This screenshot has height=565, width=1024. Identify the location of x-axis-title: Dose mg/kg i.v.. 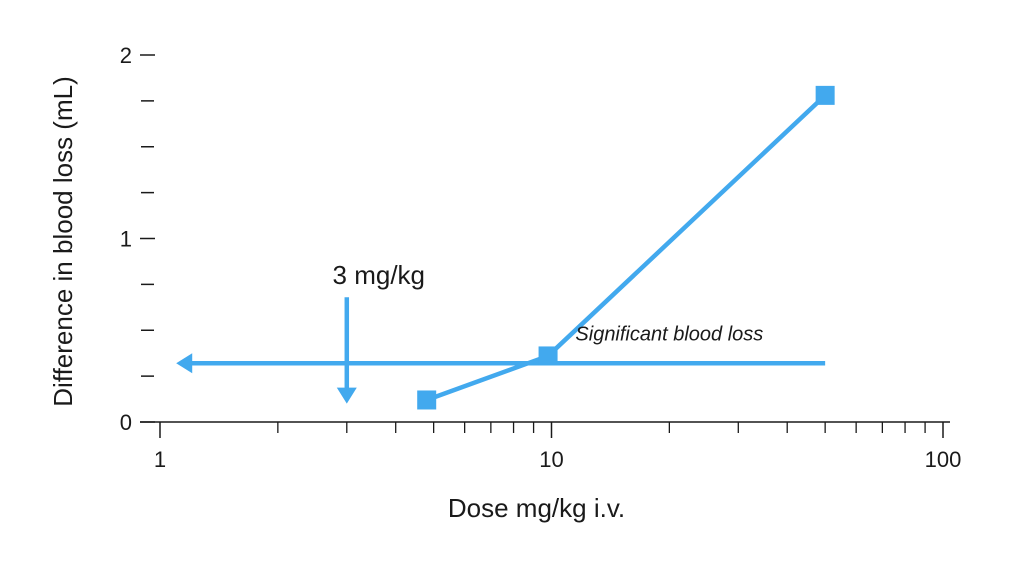
(536, 508).